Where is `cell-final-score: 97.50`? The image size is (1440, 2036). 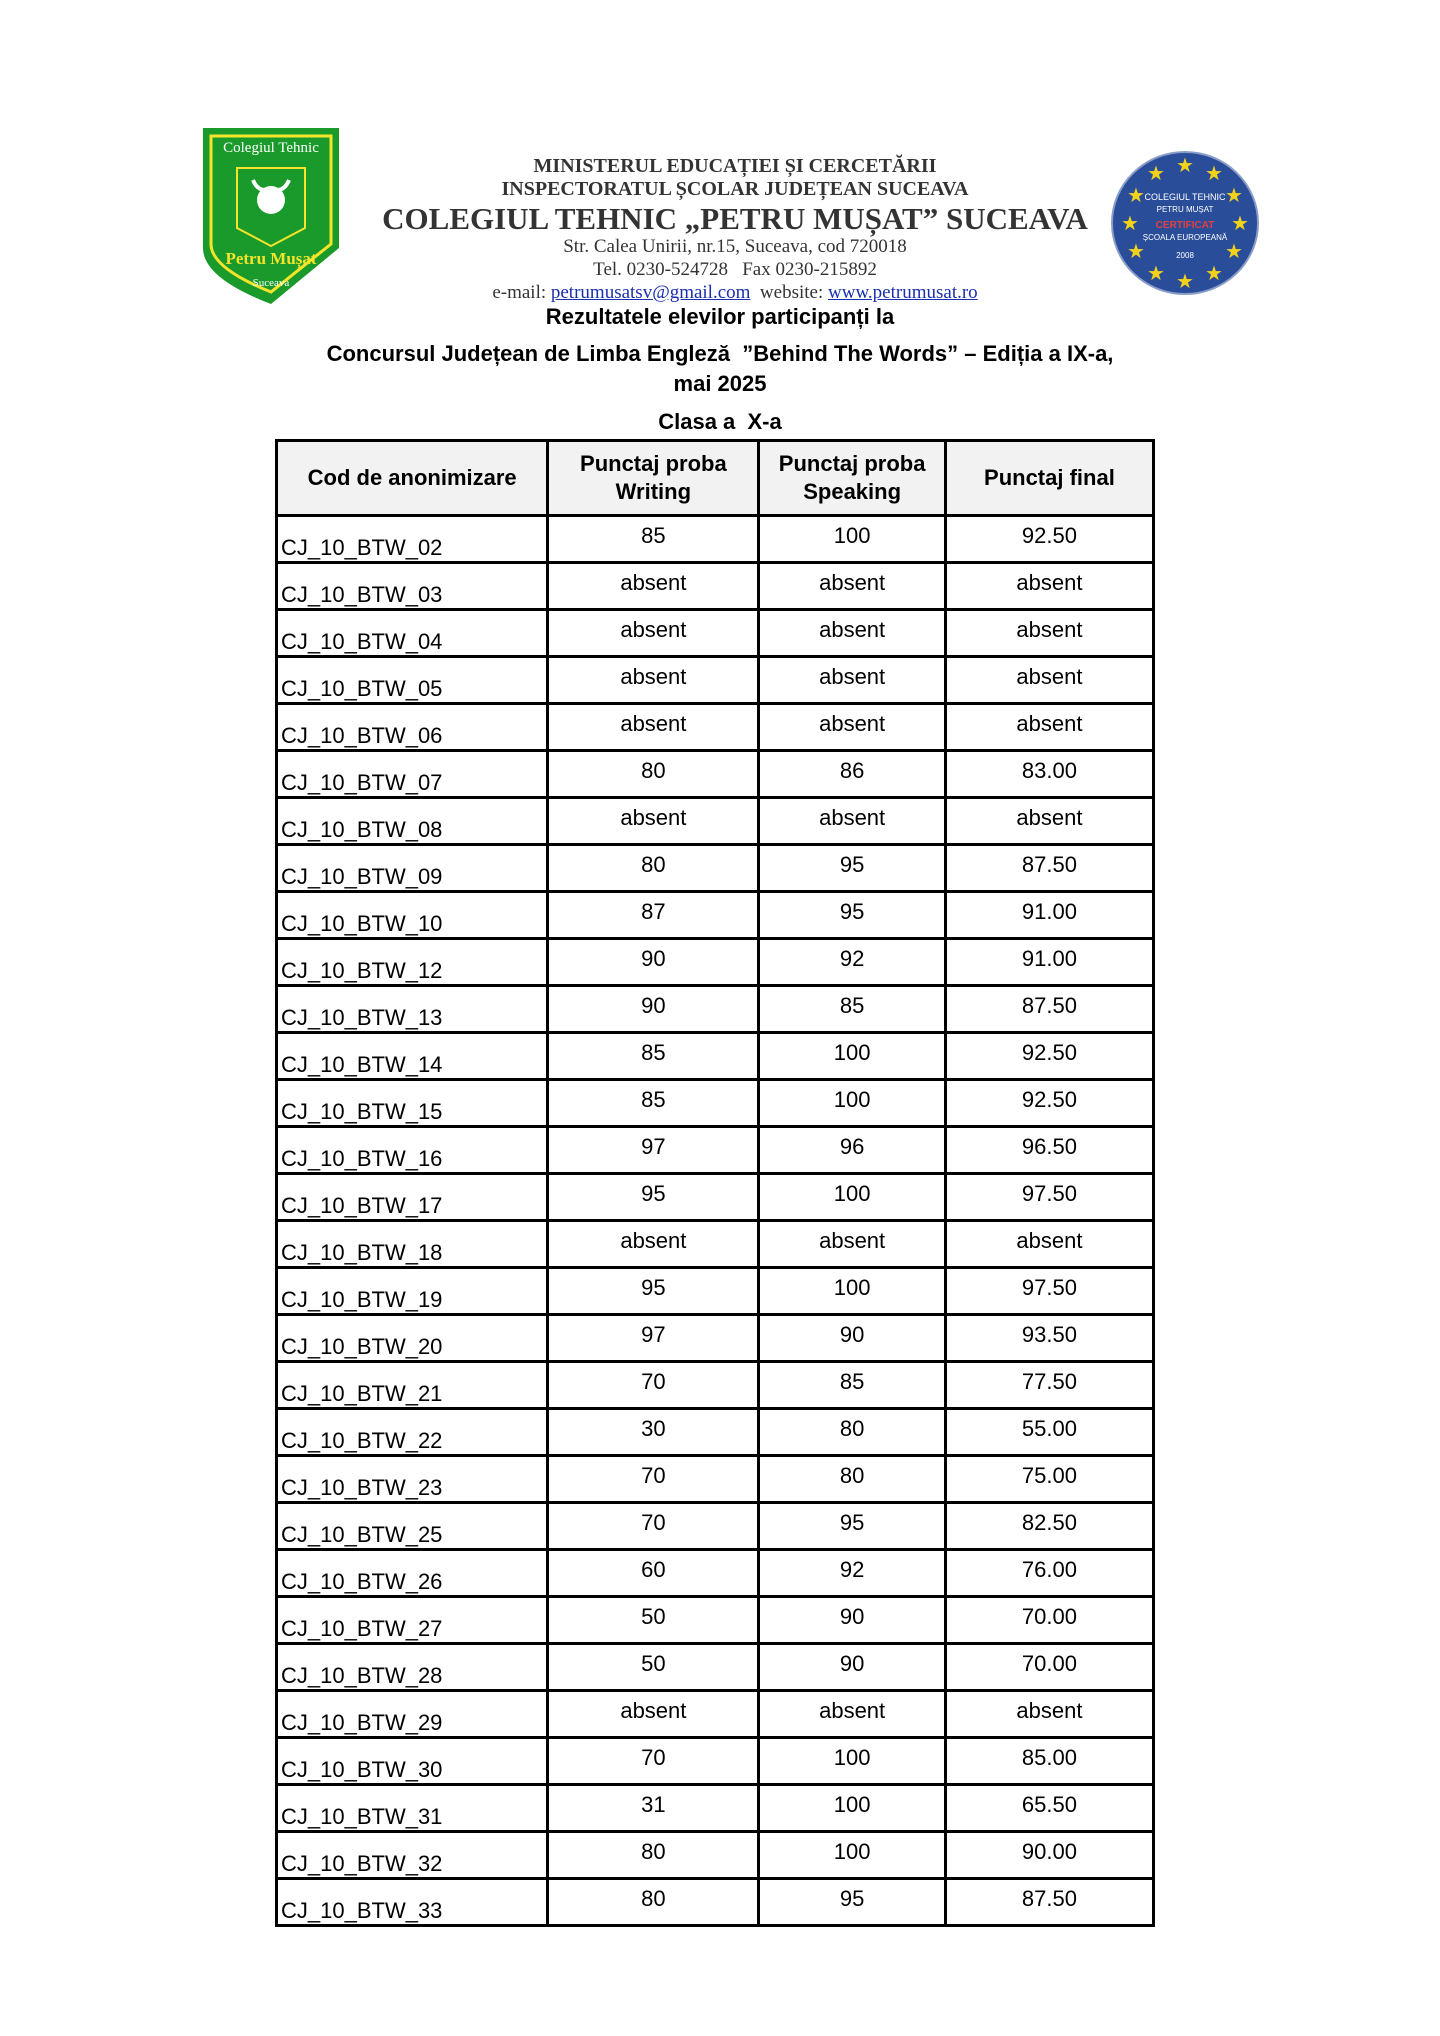 cell-final-score: 97.50 is located at coordinates (1049, 1197).